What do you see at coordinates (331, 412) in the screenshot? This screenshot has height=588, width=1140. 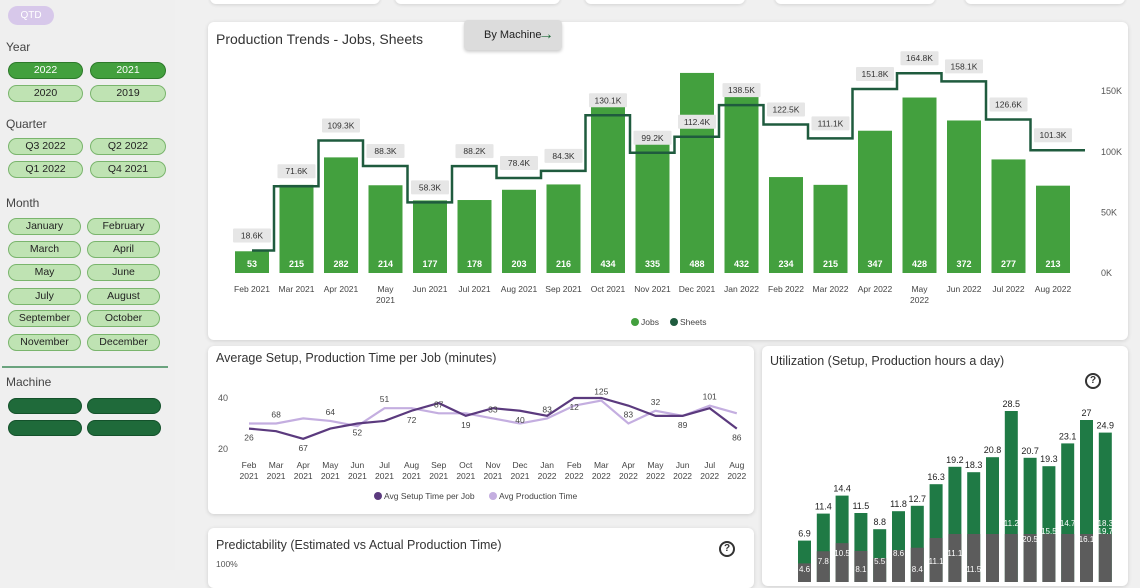 I see `line-data-label: 64` at bounding box center [331, 412].